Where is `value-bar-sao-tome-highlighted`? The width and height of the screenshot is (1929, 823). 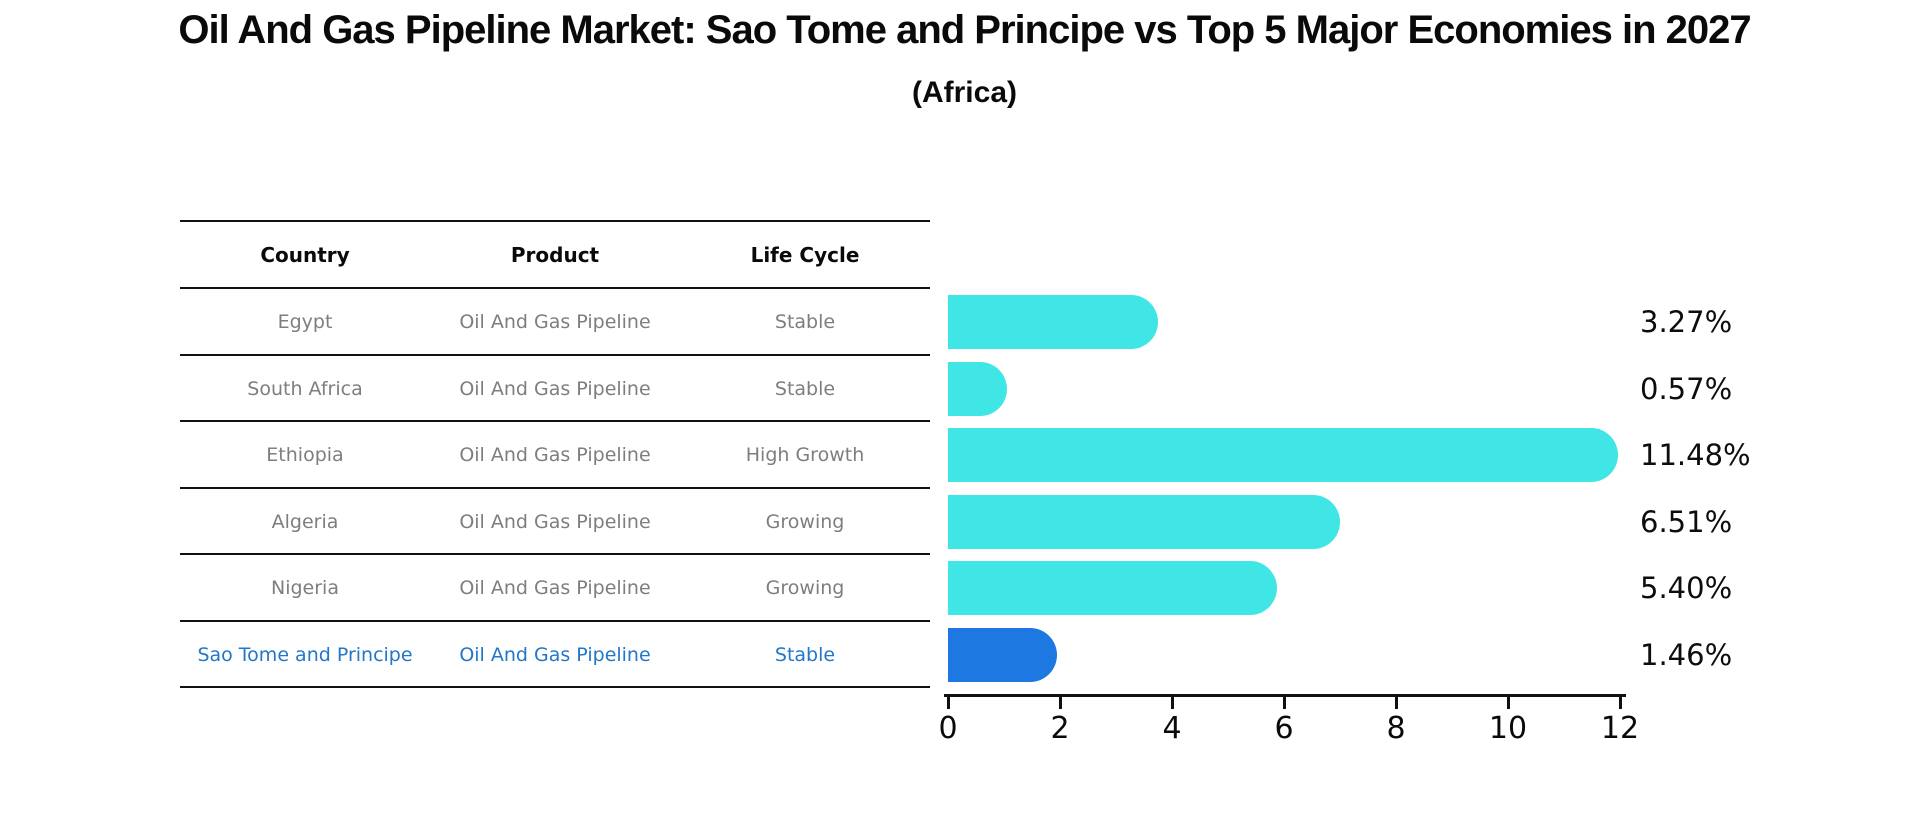 value-bar-sao-tome-highlighted is located at coordinates (1002, 654).